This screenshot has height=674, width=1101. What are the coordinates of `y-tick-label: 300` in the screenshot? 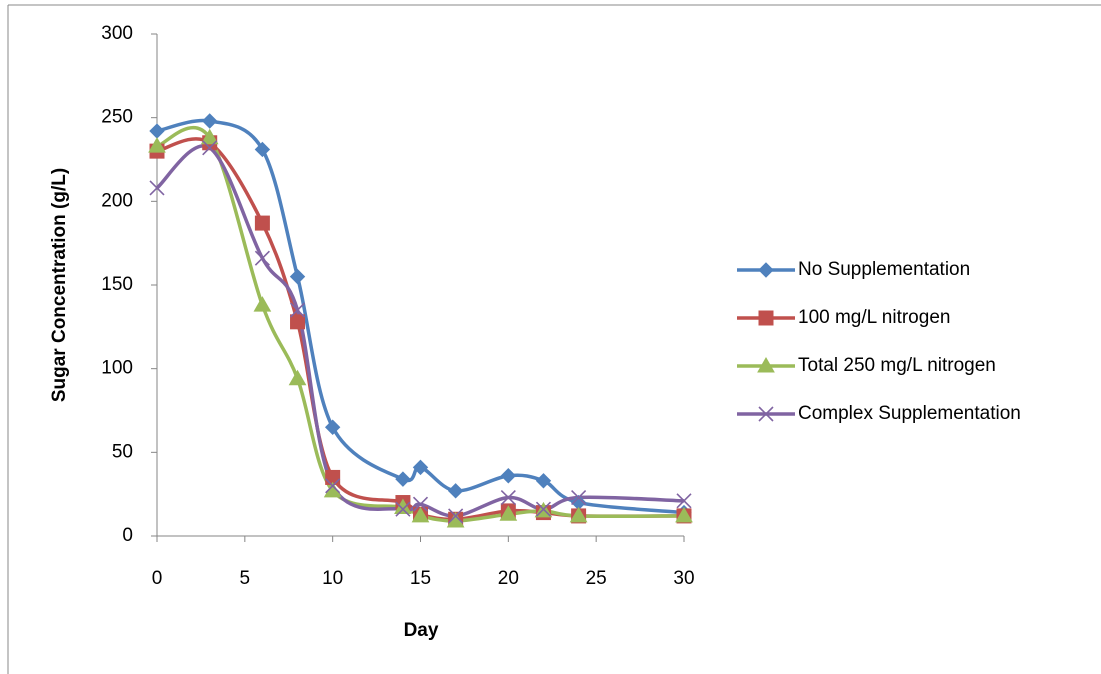 It's located at (117, 33).